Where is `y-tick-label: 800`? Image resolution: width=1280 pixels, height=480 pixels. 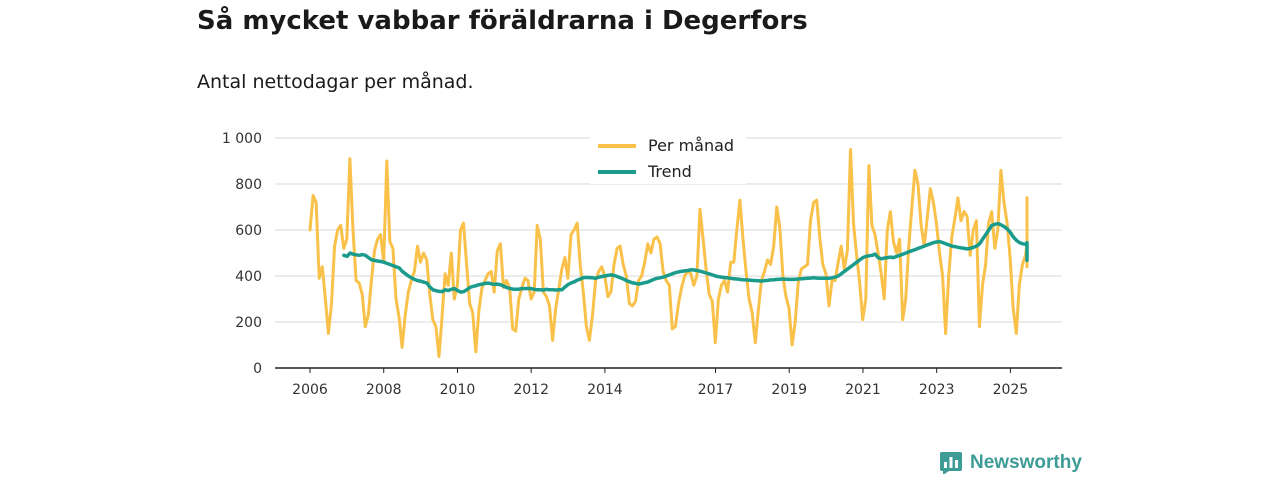
y-tick-label: 800 is located at coordinates (248, 185).